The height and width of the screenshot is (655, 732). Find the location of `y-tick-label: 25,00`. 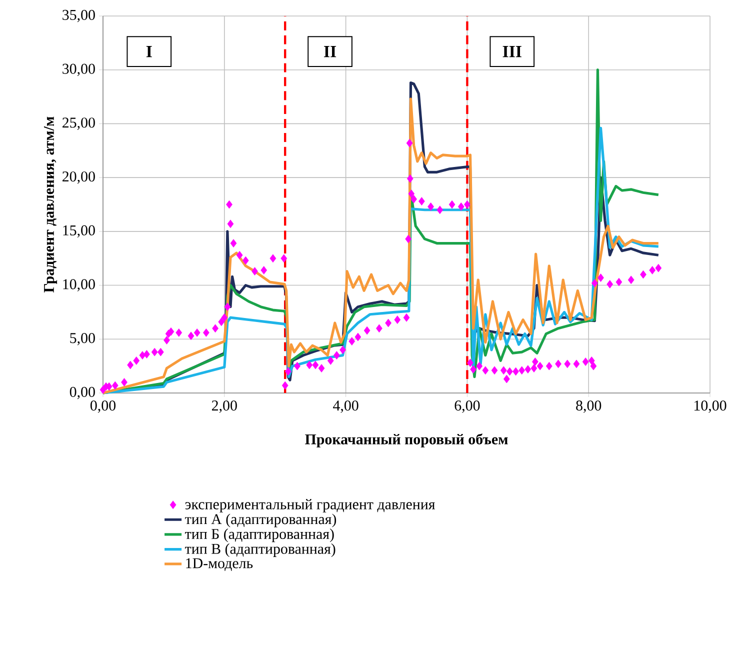

y-tick-label: 25,00 is located at coordinates (78, 124).